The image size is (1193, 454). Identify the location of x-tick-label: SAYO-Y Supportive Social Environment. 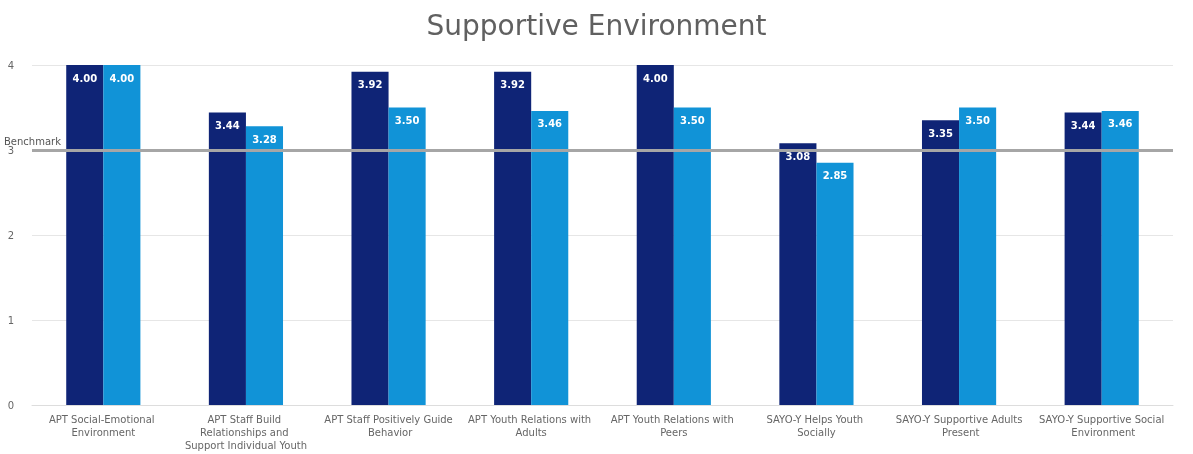
(1102, 426).